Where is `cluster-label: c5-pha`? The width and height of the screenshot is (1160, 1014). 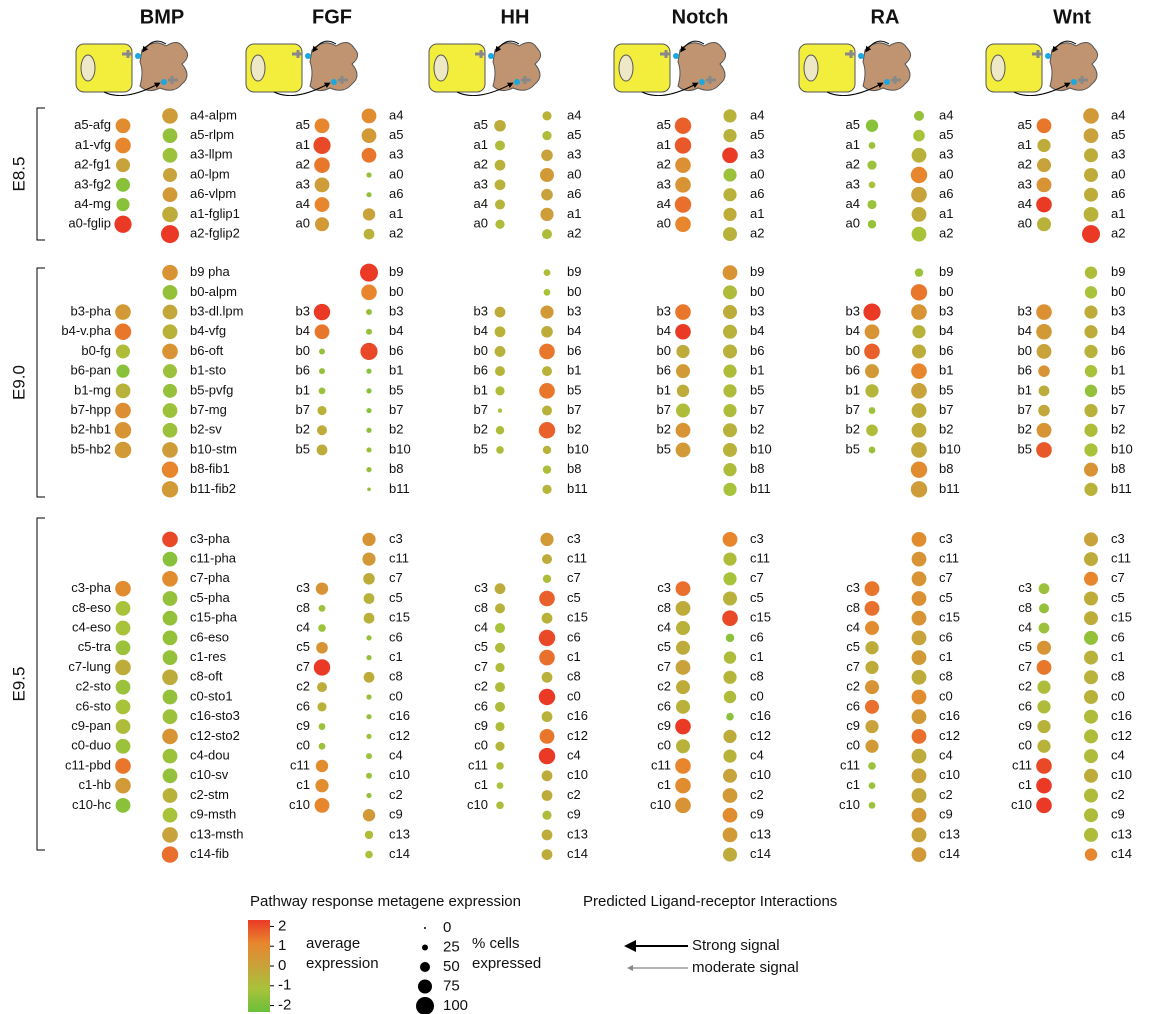
cluster-label: c5-pha is located at coordinates (210, 597).